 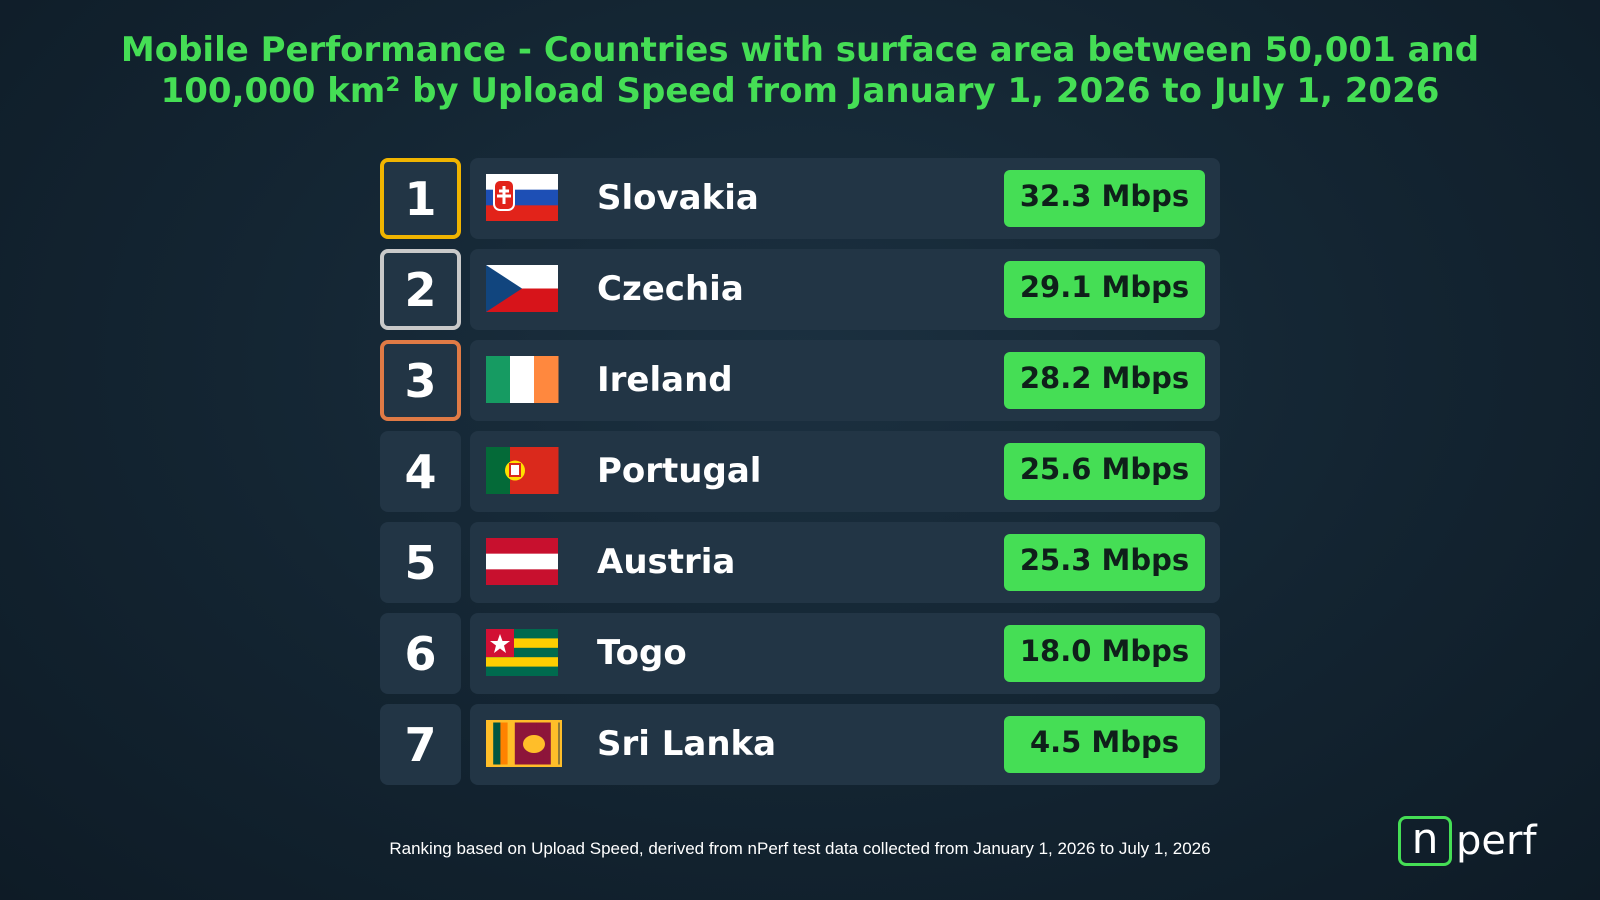 I want to click on country-name: Slovakia, so click(x=678, y=198).